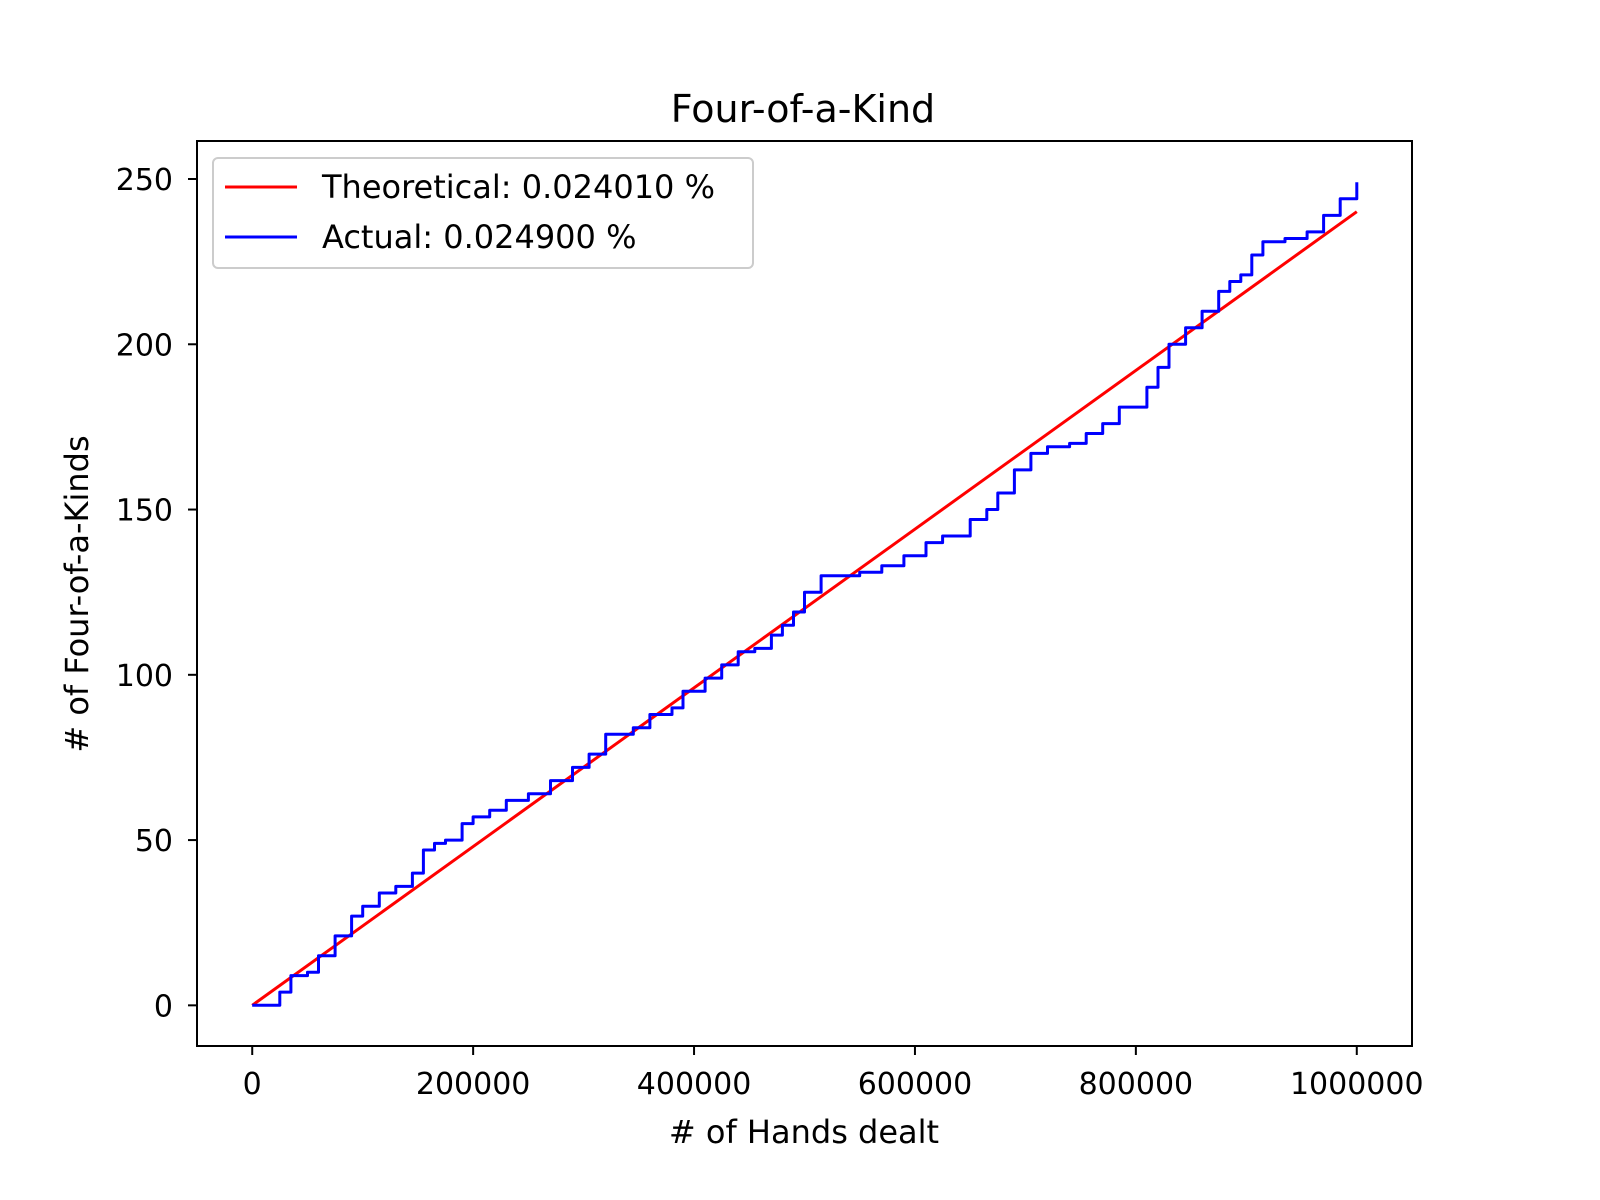 Image resolution: width=1600 pixels, height=1200 pixels. Describe the element at coordinates (915, 1084) in the screenshot. I see `x-tick-label: 600000` at that location.